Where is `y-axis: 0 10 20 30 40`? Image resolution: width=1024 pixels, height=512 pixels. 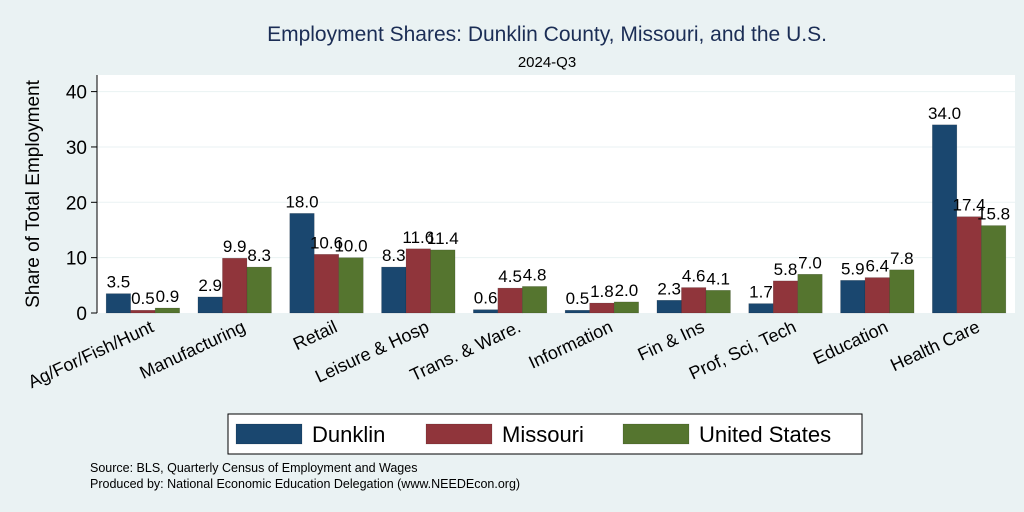
y-axis: 0 10 20 30 40 is located at coordinates (82, 200).